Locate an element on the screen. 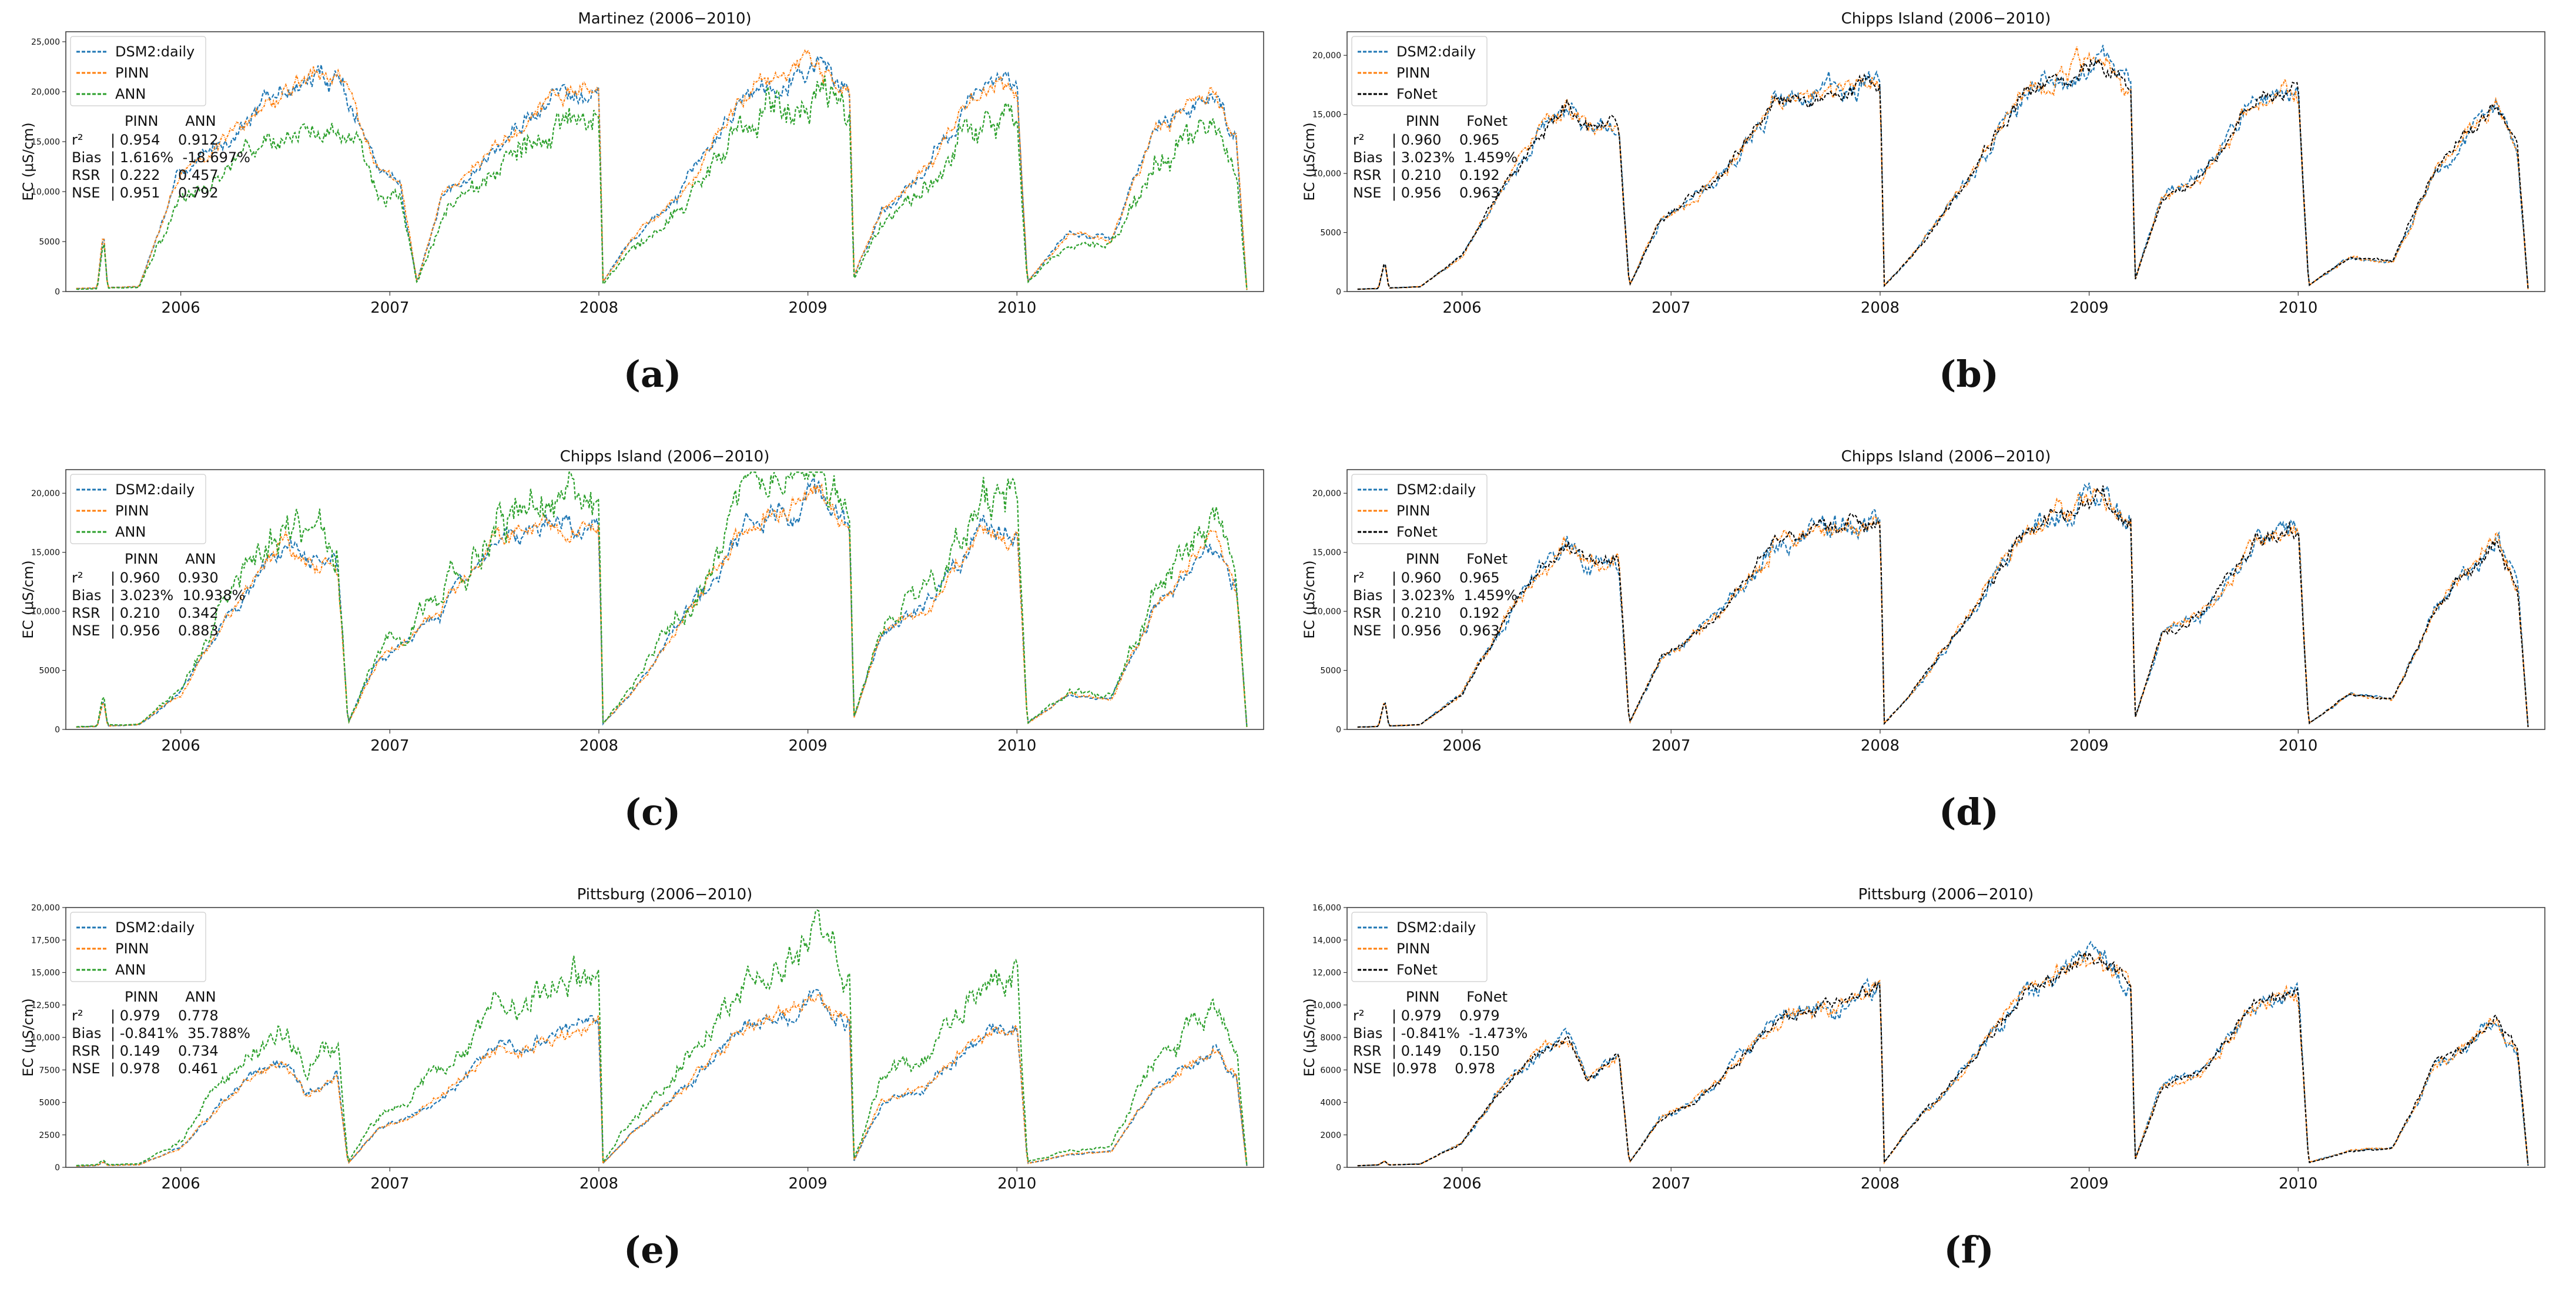 Image resolution: width=2576 pixels, height=1299 pixels. y-tick-label: 2000 is located at coordinates (1330, 1135).